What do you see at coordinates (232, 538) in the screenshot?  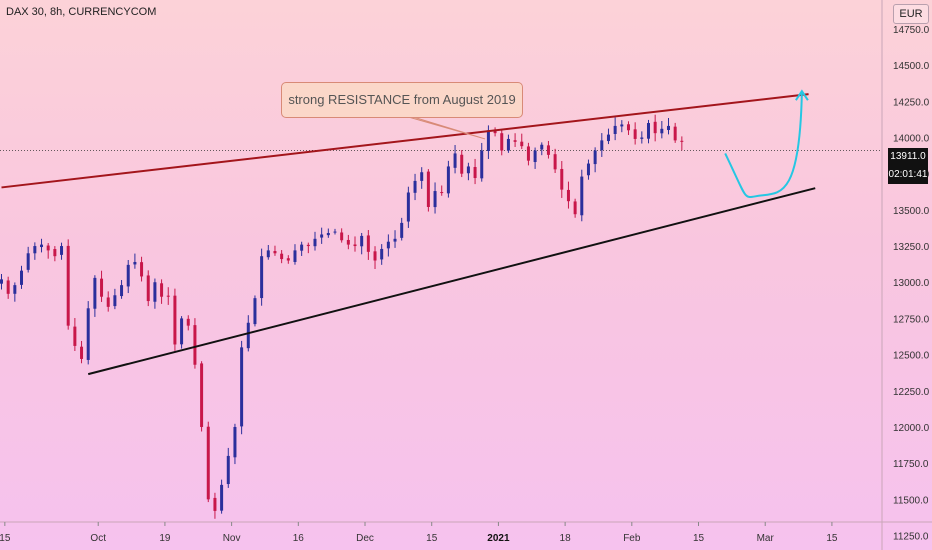 I see `x-tick-label: Nov` at bounding box center [232, 538].